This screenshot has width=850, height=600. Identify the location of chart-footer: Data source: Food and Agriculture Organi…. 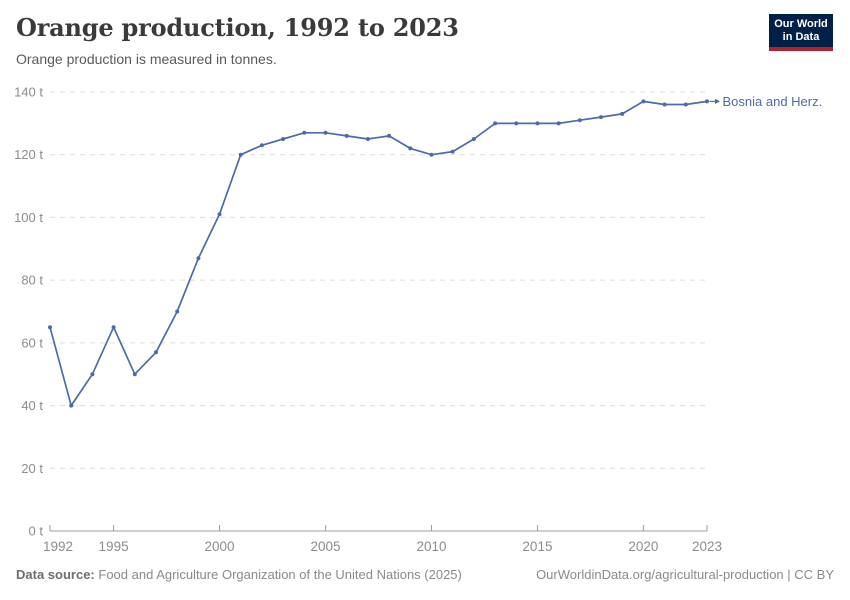
(425, 574).